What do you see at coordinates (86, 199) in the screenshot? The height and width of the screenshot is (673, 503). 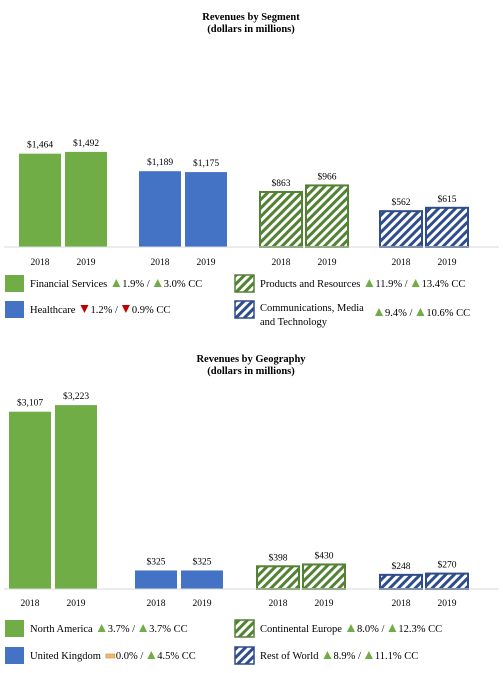 I see `bar-financial-services-2019` at bounding box center [86, 199].